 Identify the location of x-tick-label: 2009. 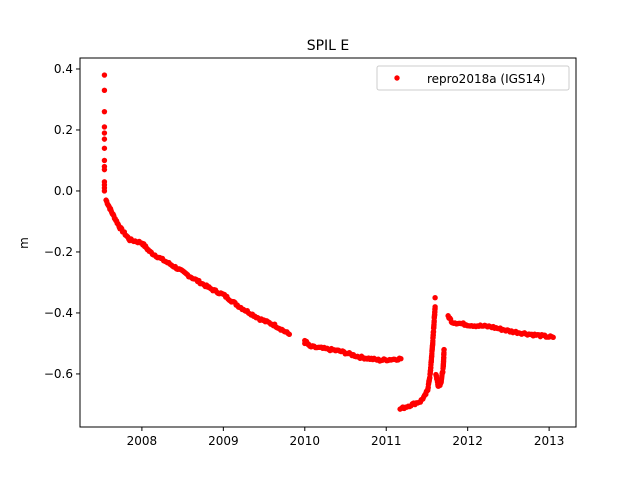
(223, 441).